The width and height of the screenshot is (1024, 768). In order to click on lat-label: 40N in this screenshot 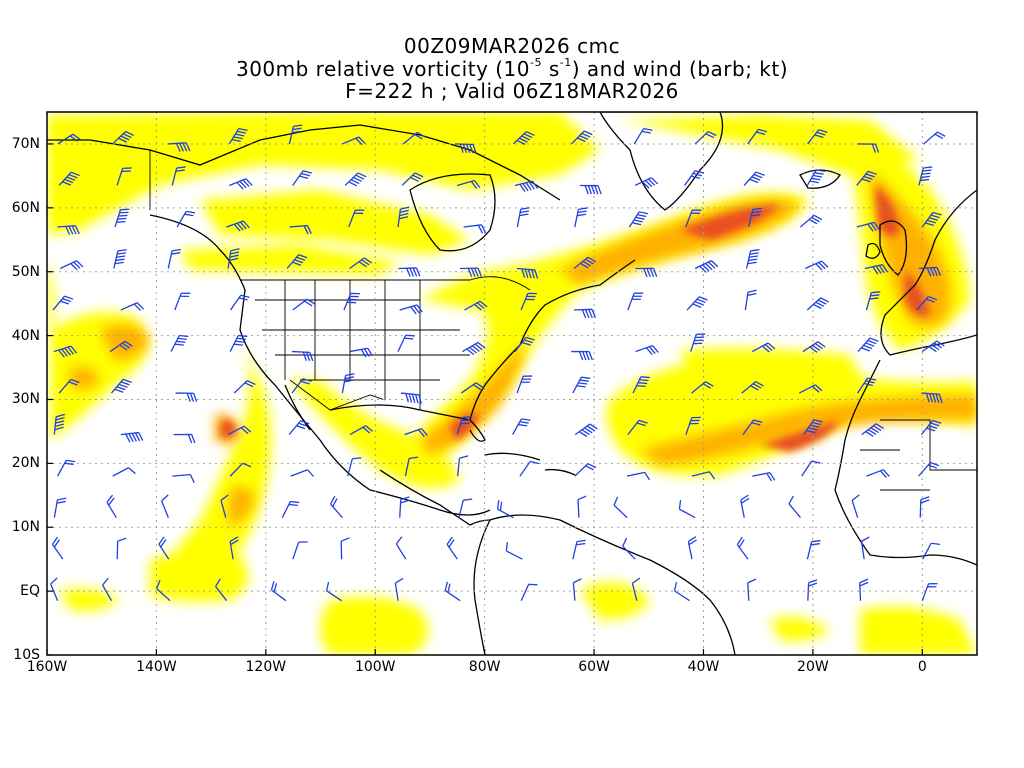, I will do `click(25, 335)`.